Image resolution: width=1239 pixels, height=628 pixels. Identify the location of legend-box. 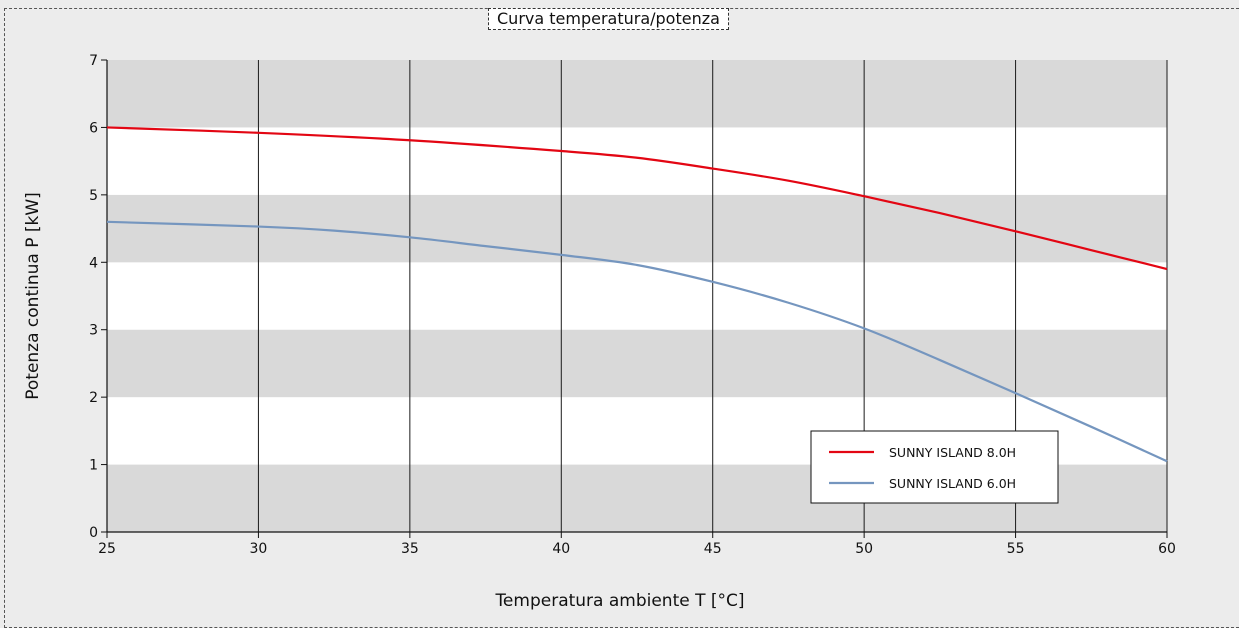
(934, 467).